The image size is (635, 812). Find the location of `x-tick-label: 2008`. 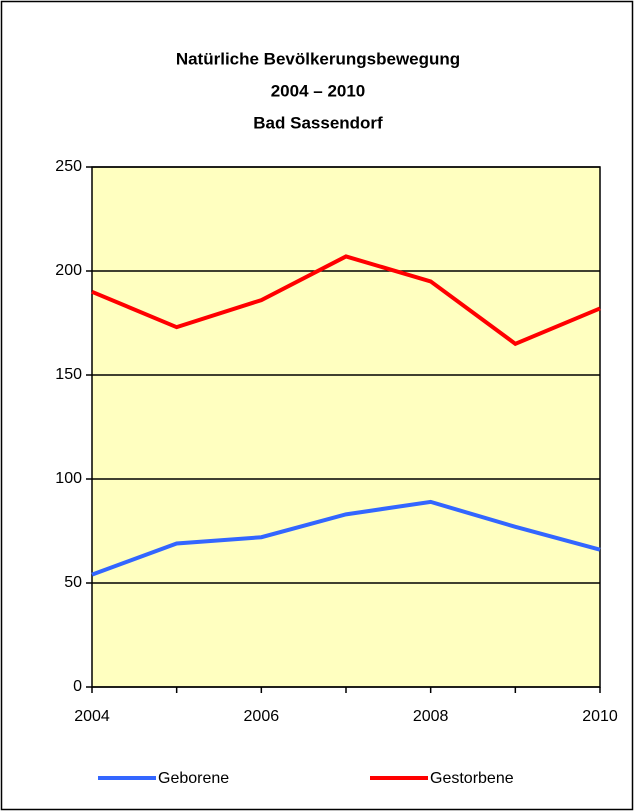

x-tick-label: 2008 is located at coordinates (431, 716).